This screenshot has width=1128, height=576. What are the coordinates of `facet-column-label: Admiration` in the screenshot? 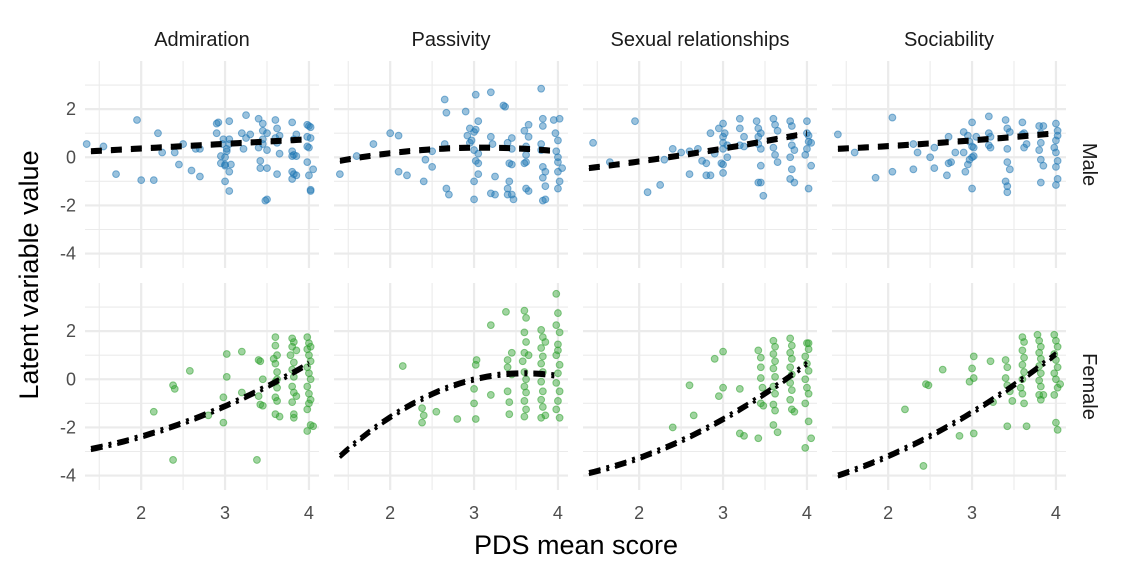 It's located at (202, 40).